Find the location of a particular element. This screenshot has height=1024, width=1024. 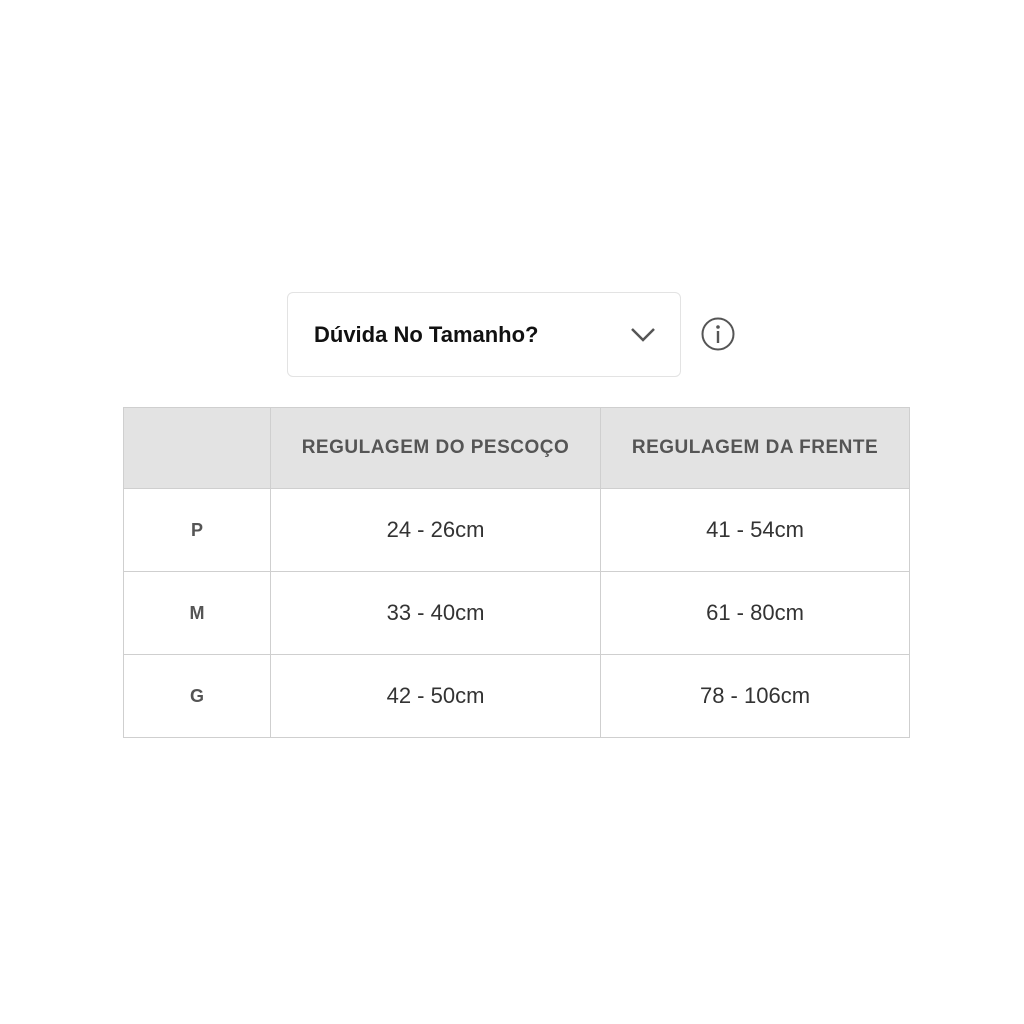

table-row: G 42 - 50cm 78 - 106cm is located at coordinates (516, 696).